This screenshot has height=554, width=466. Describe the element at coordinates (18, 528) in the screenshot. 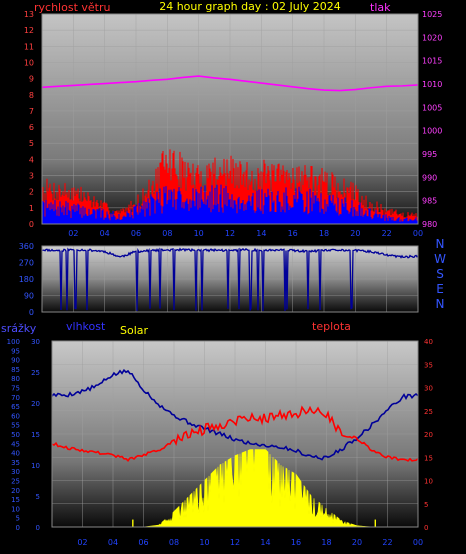

I see `rain-tick-label: 0` at that location.